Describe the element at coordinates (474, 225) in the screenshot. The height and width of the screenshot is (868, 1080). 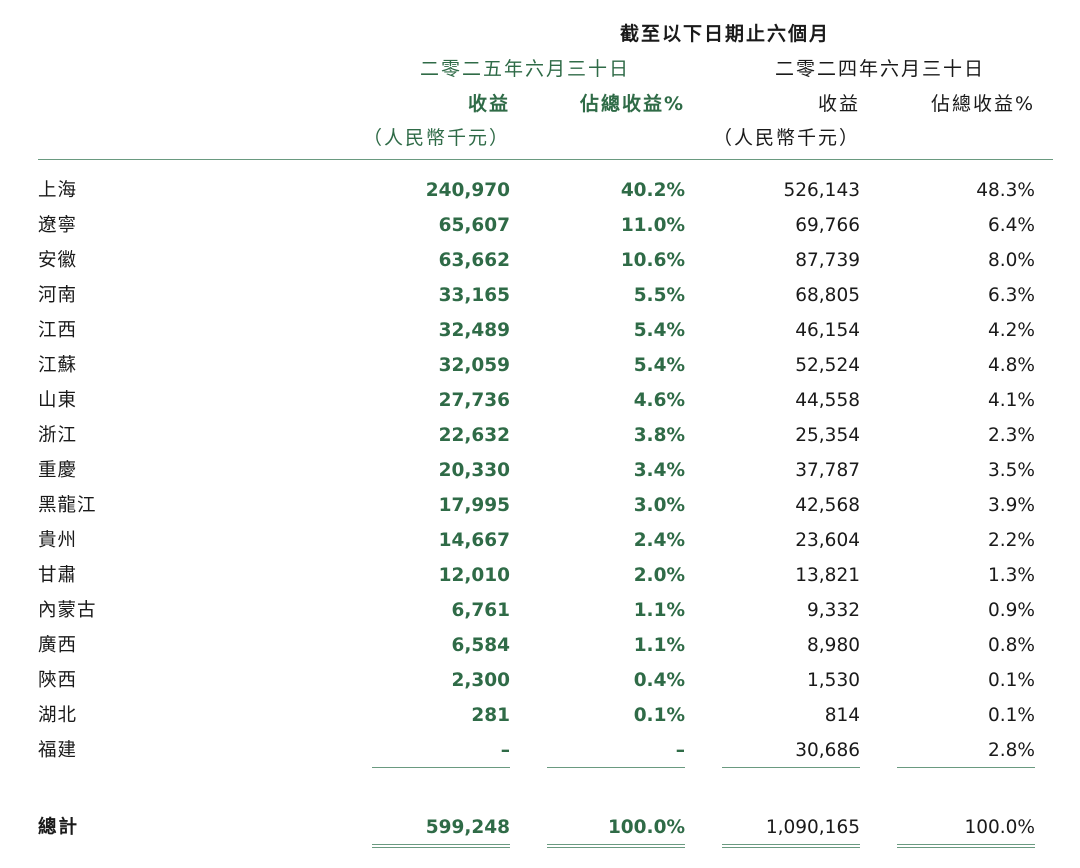
I see `revenue-2025: 65,607` at that location.